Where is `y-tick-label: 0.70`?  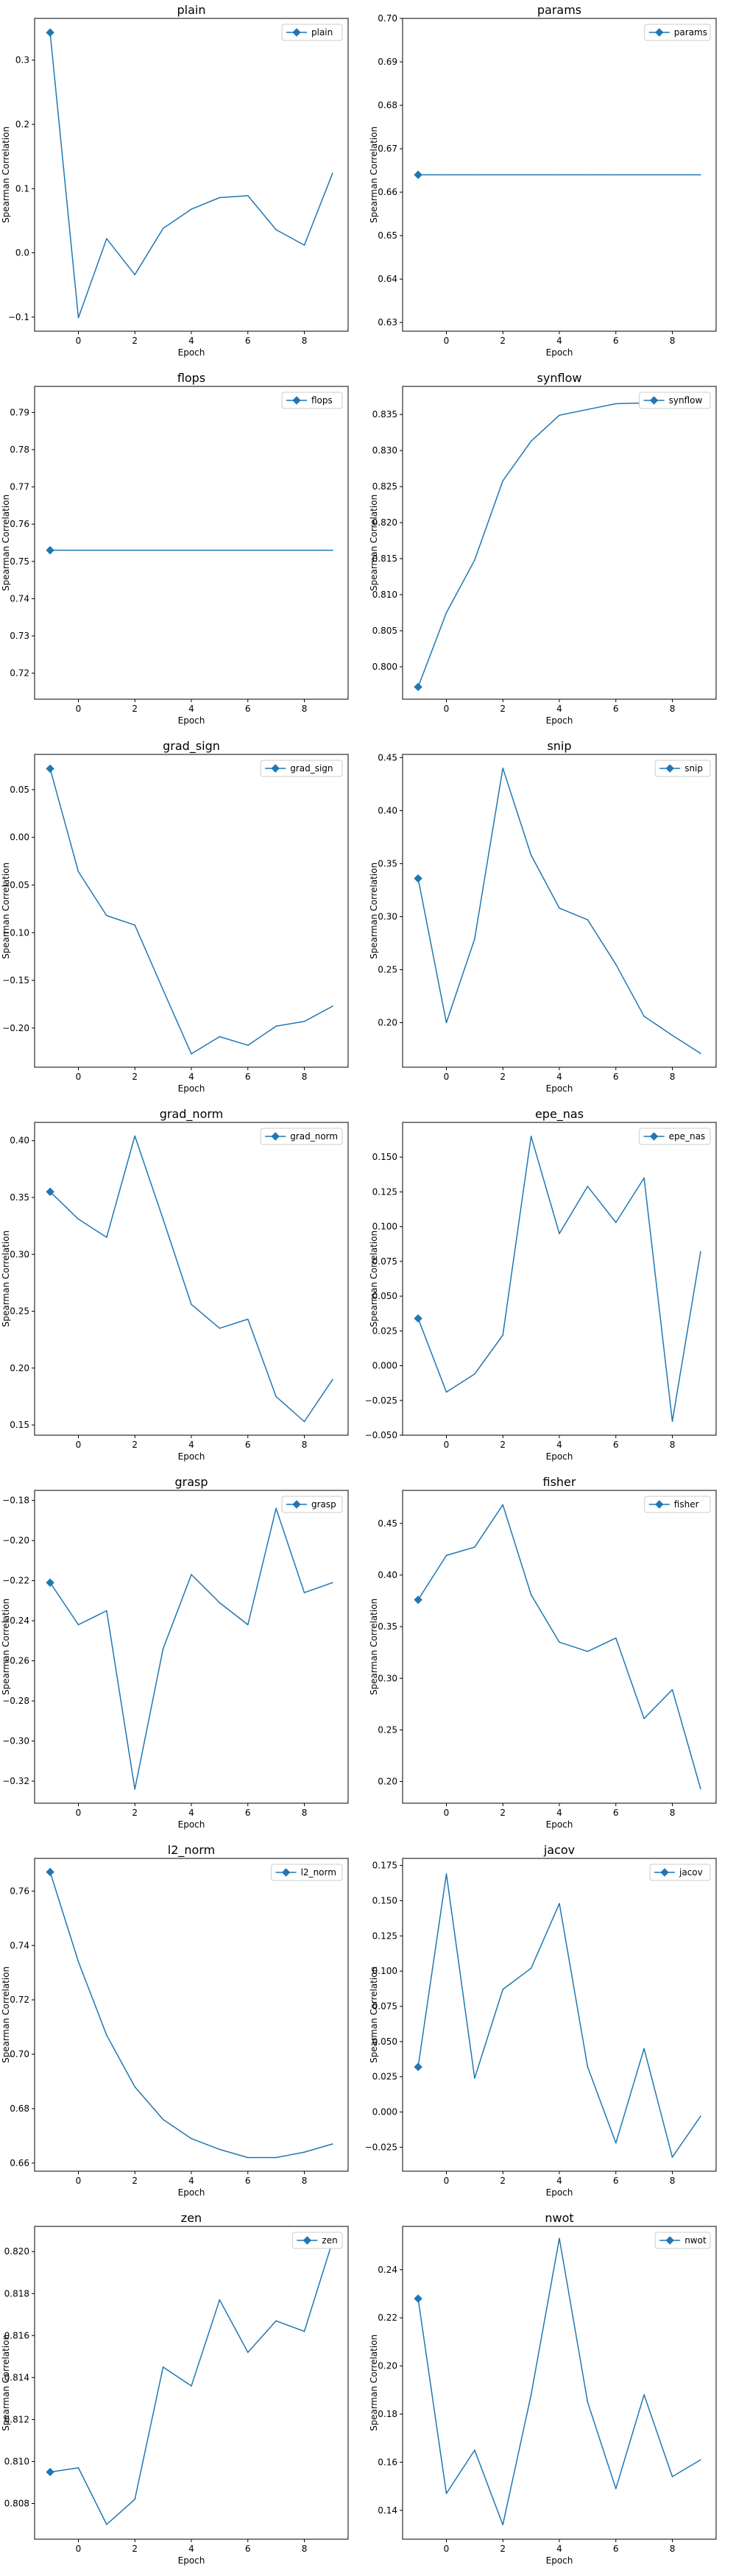
y-tick-label: 0.70 is located at coordinates (19, 2054).